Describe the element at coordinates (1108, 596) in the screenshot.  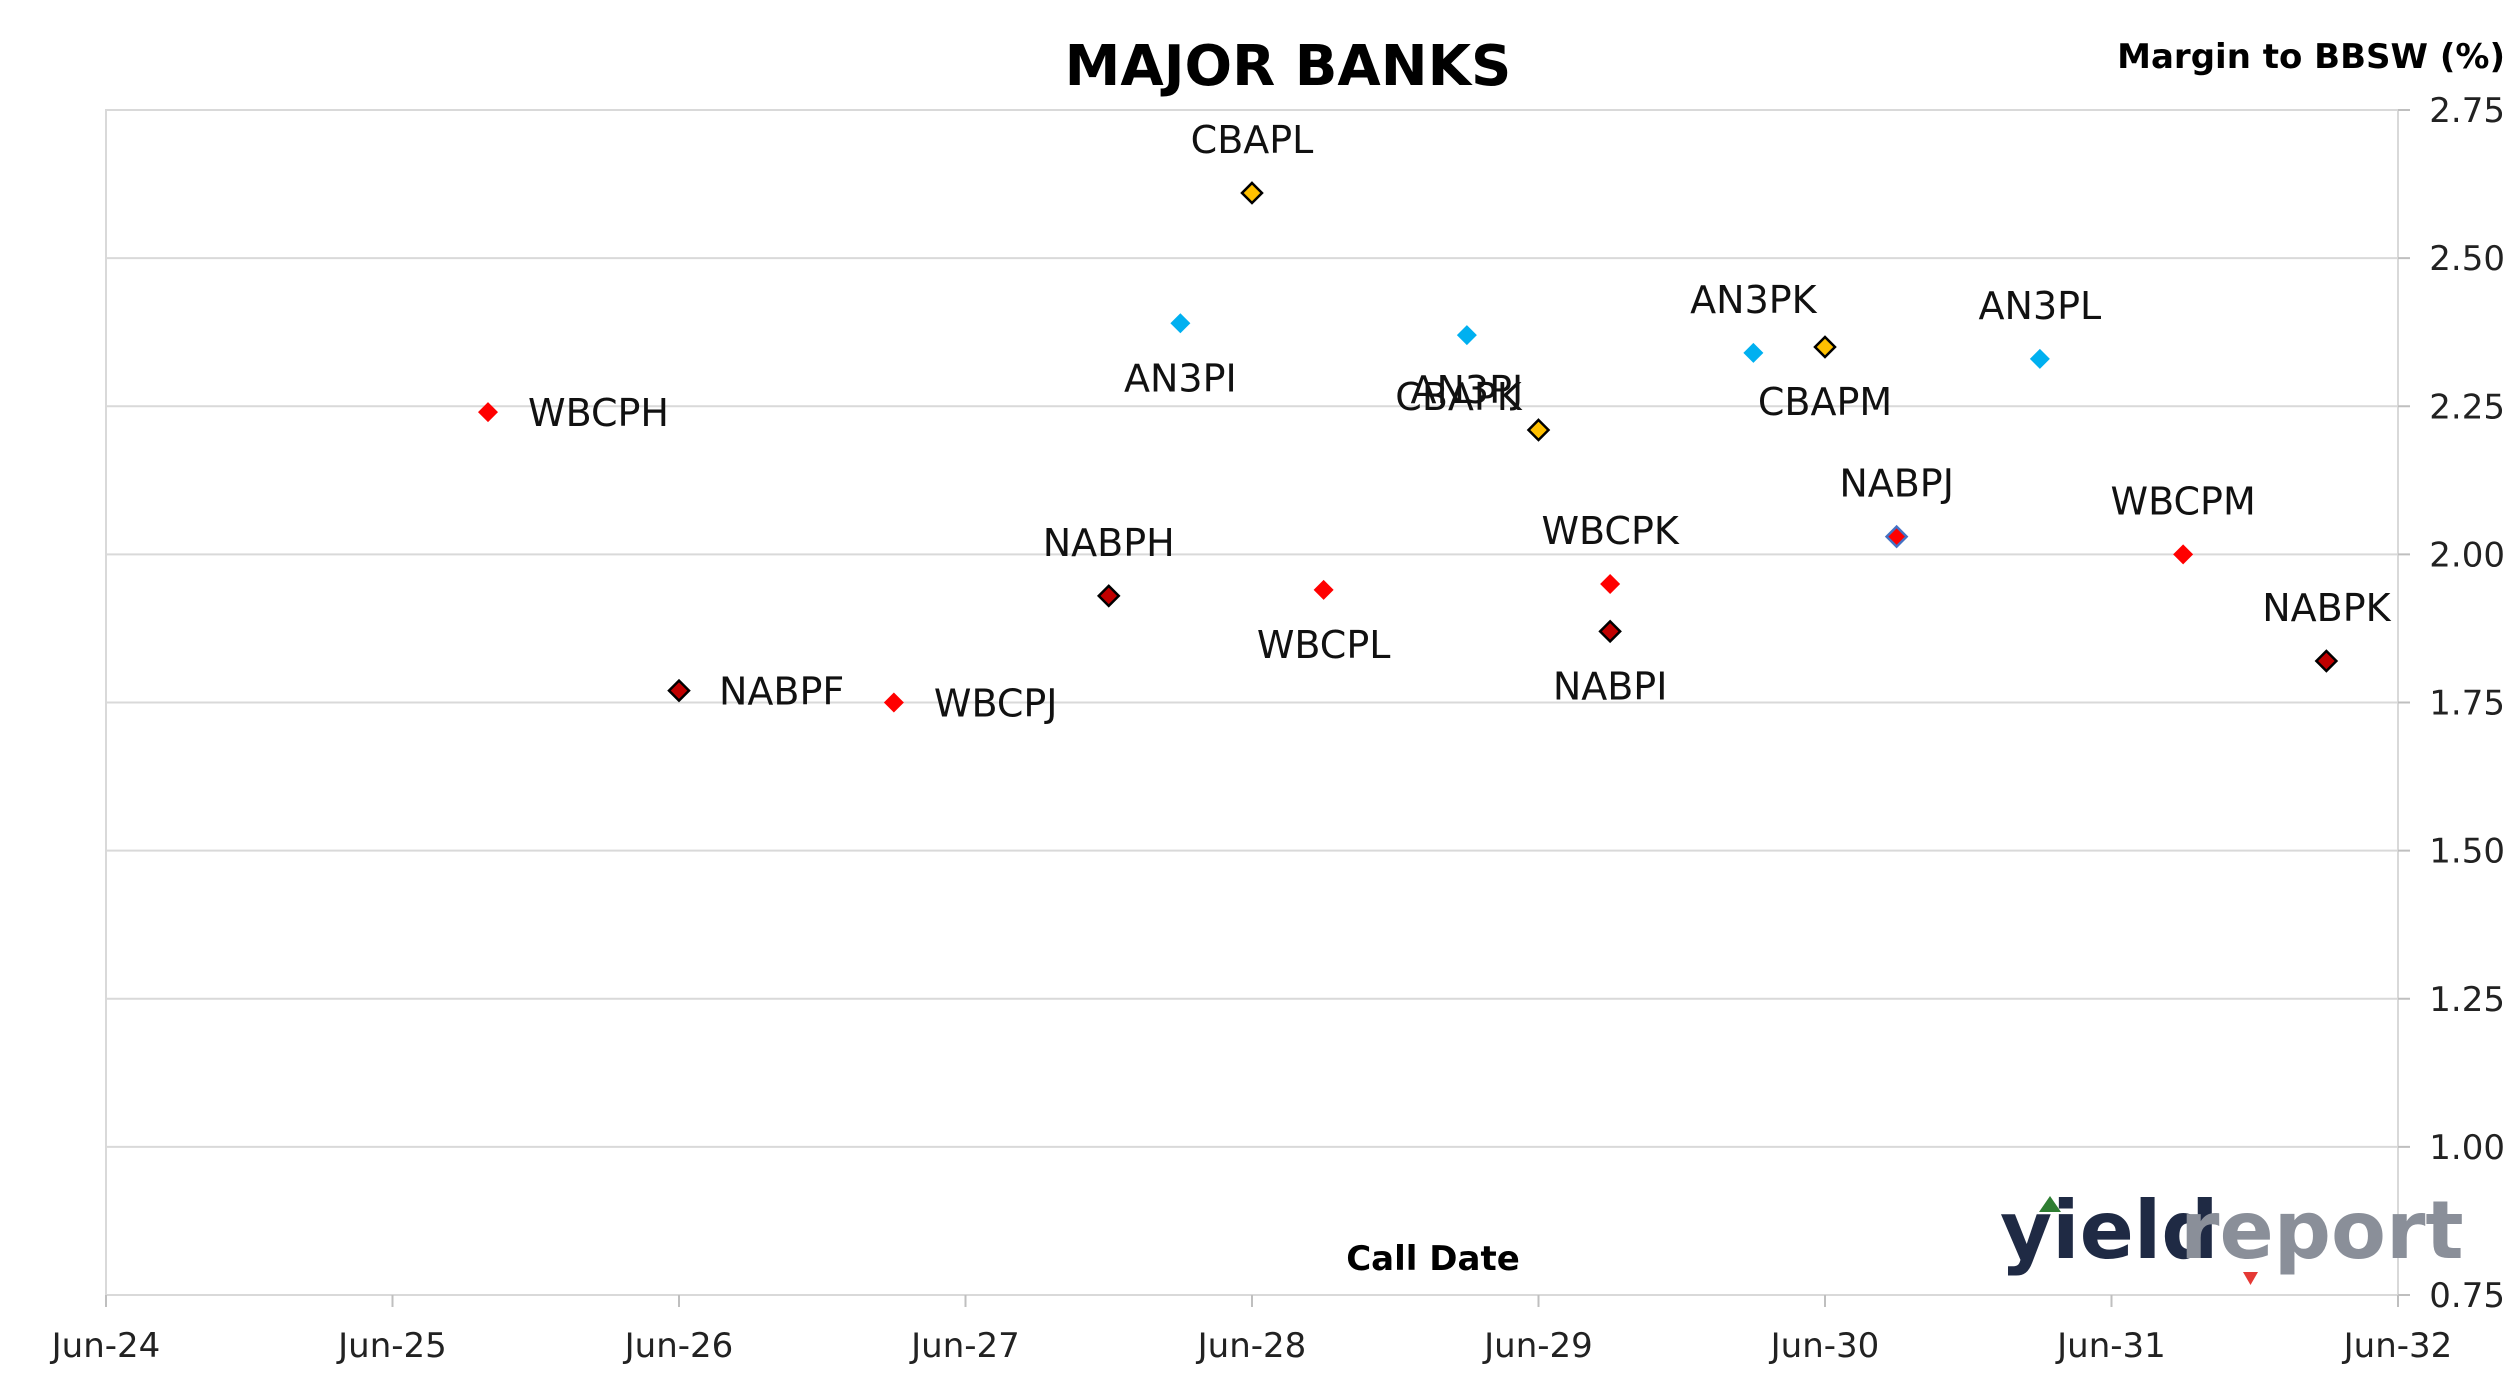
I see `data-point-nabph` at that location.